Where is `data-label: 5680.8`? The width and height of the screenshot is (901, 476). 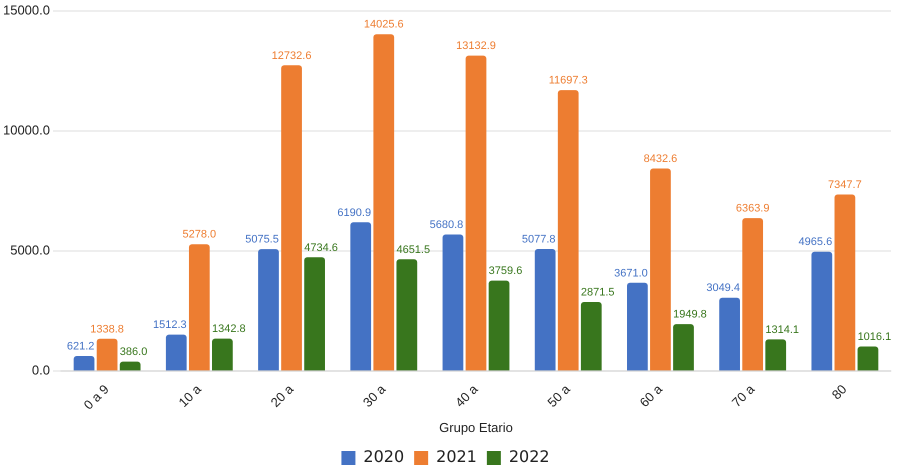
data-label: 5680.8 is located at coordinates (447, 225).